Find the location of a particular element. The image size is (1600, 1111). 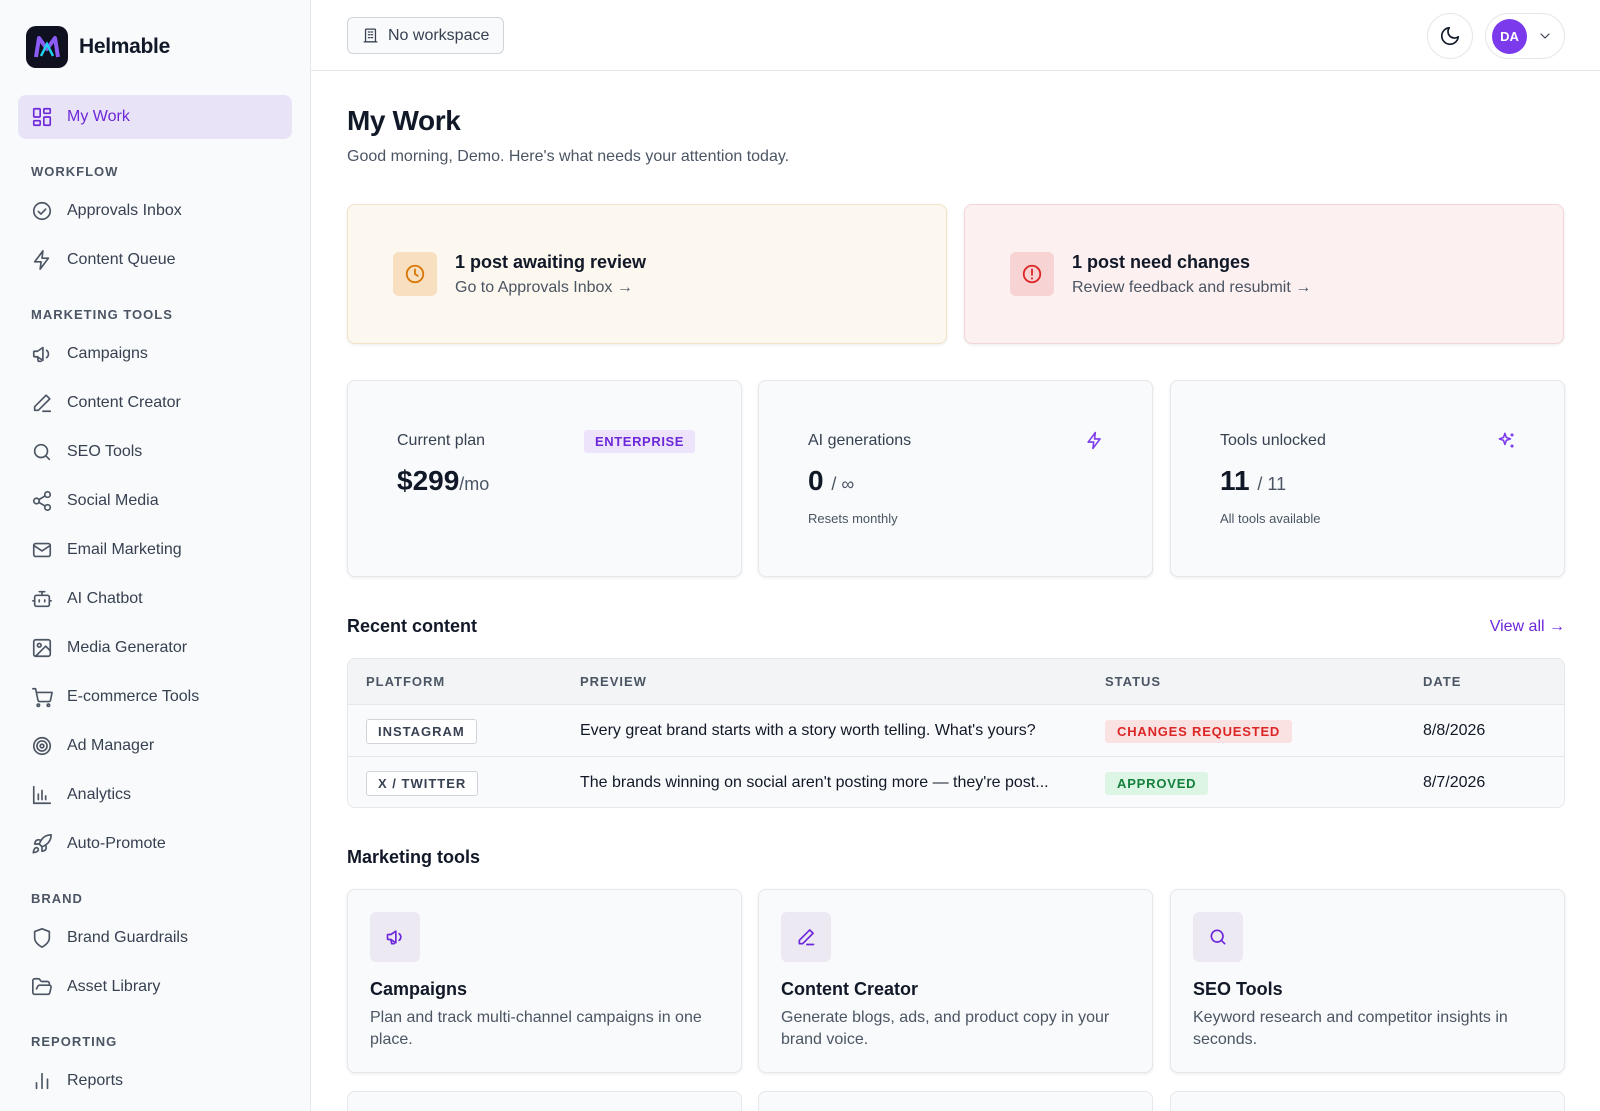

sidebar-item-label: Social Media is located at coordinates (113, 500).